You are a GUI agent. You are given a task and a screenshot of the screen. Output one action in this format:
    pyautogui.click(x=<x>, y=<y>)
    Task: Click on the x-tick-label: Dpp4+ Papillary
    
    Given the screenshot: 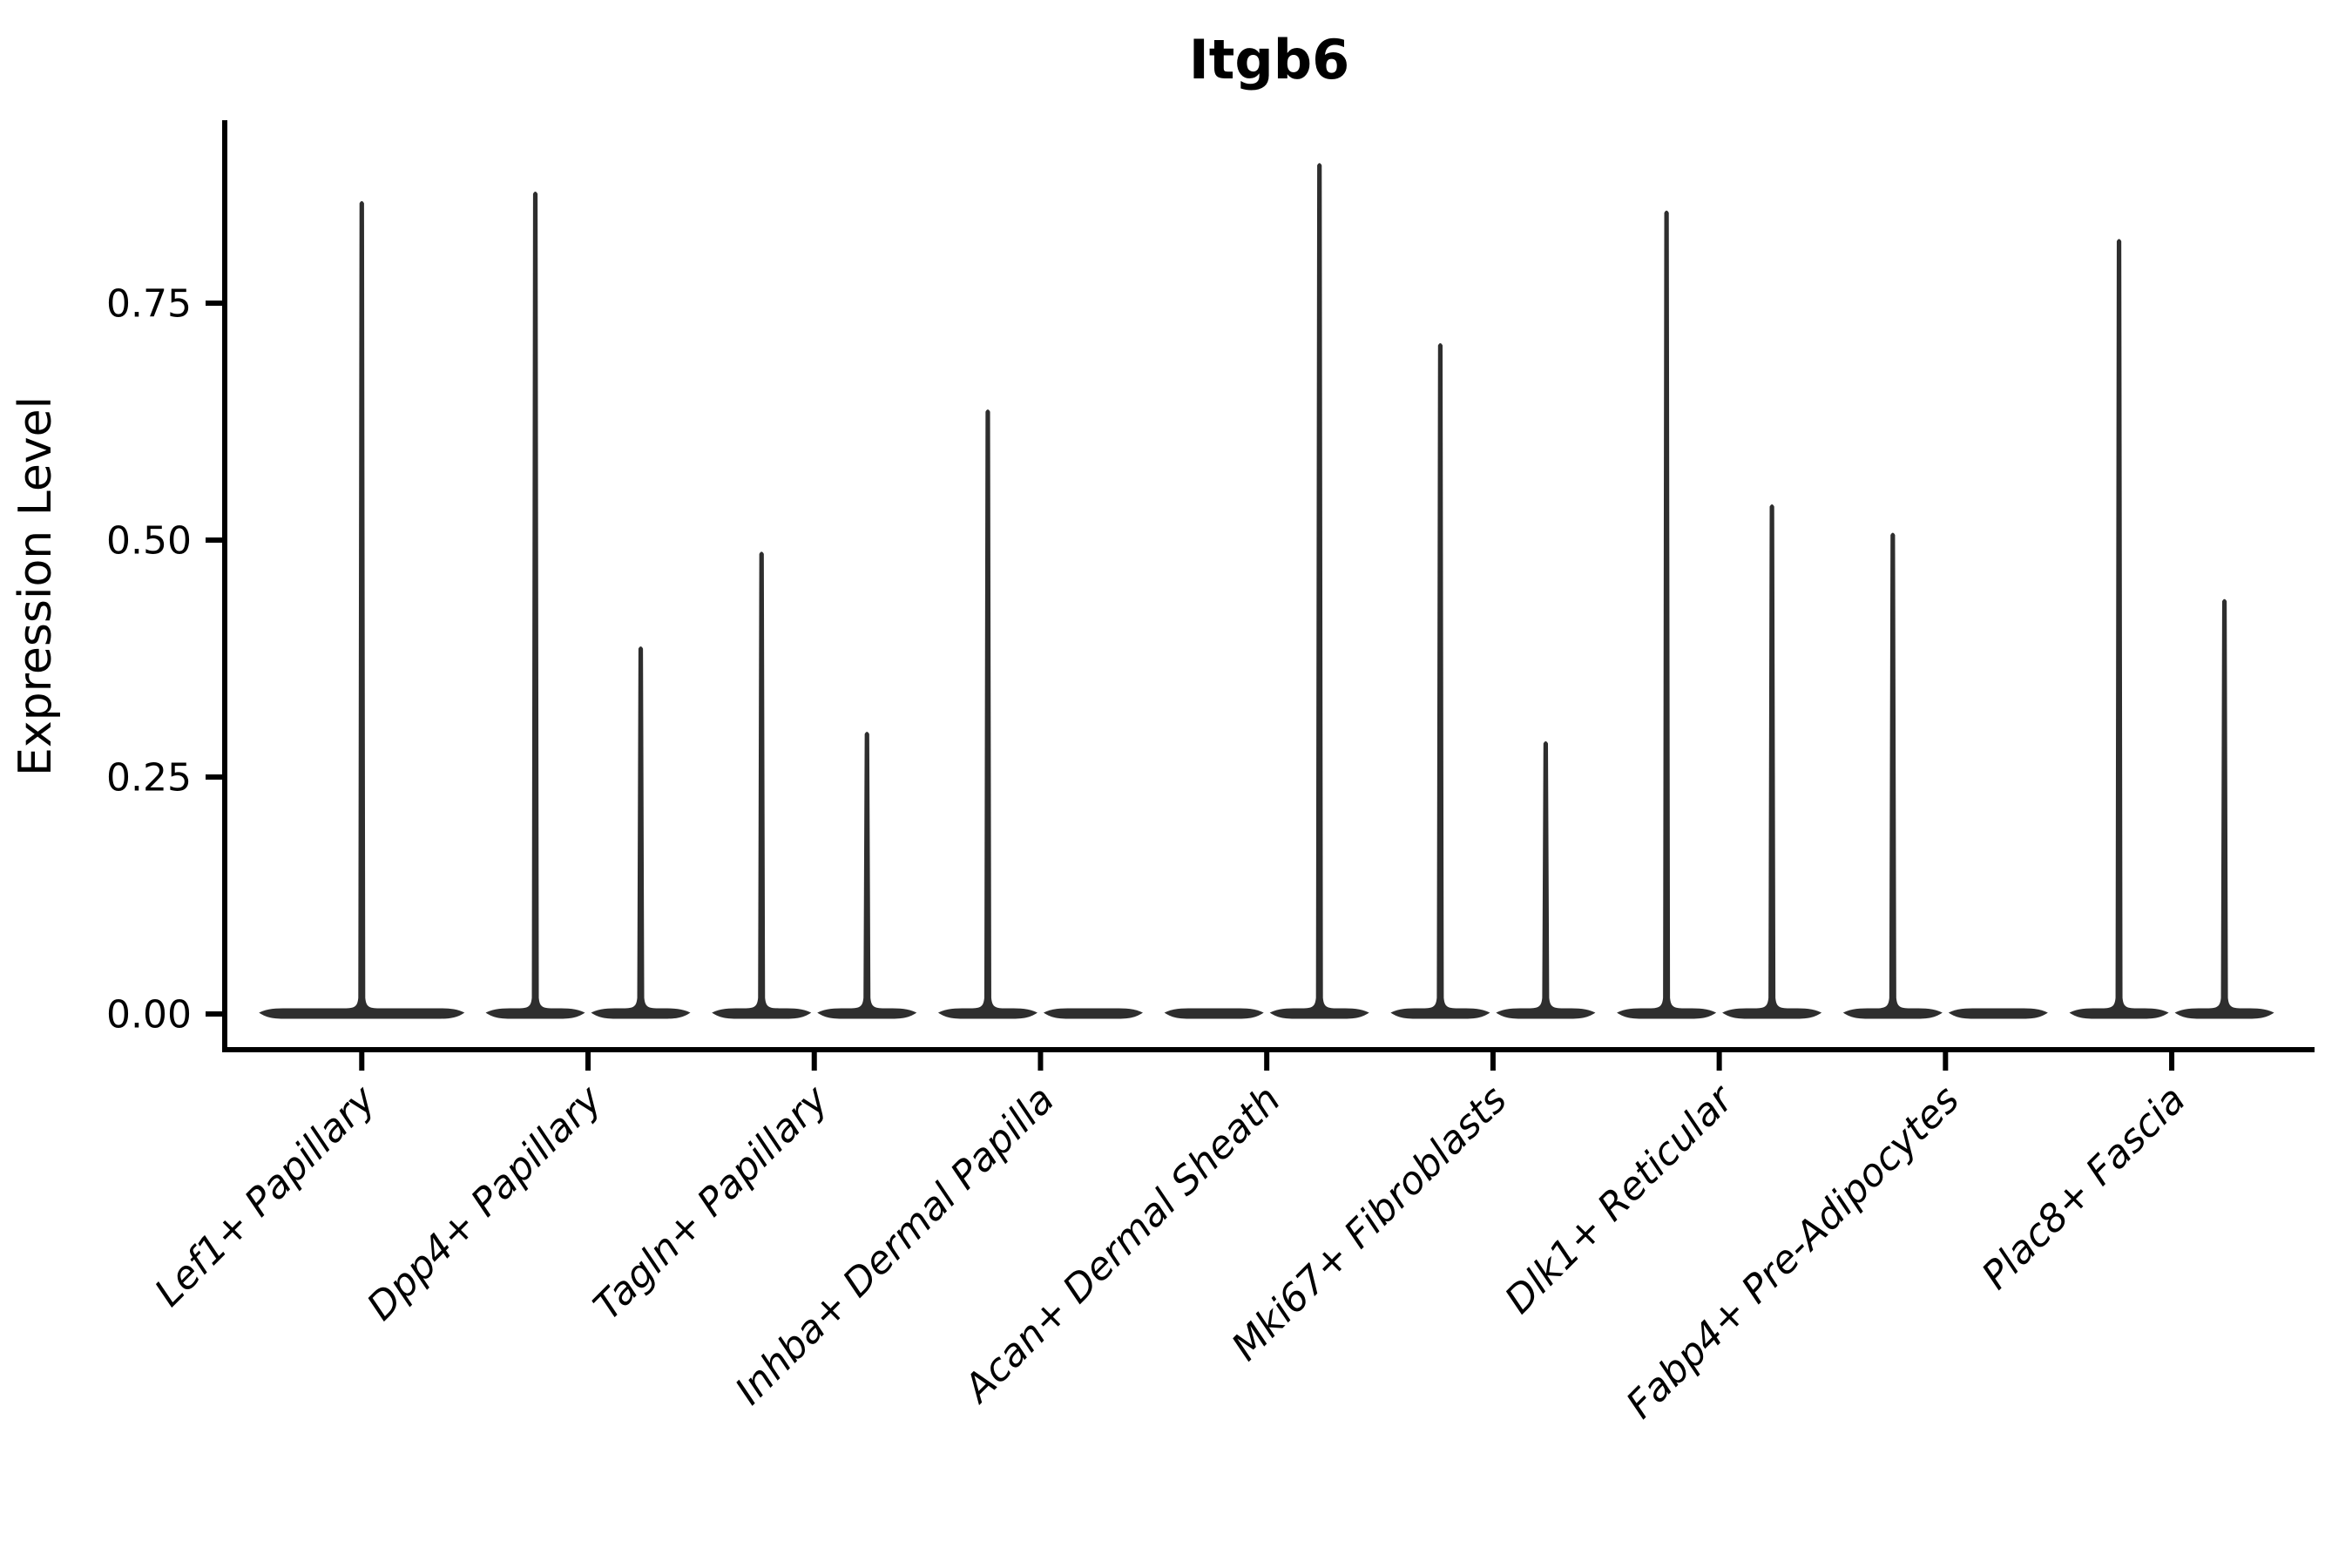 What is the action you would take?
    pyautogui.click(x=485, y=1203)
    